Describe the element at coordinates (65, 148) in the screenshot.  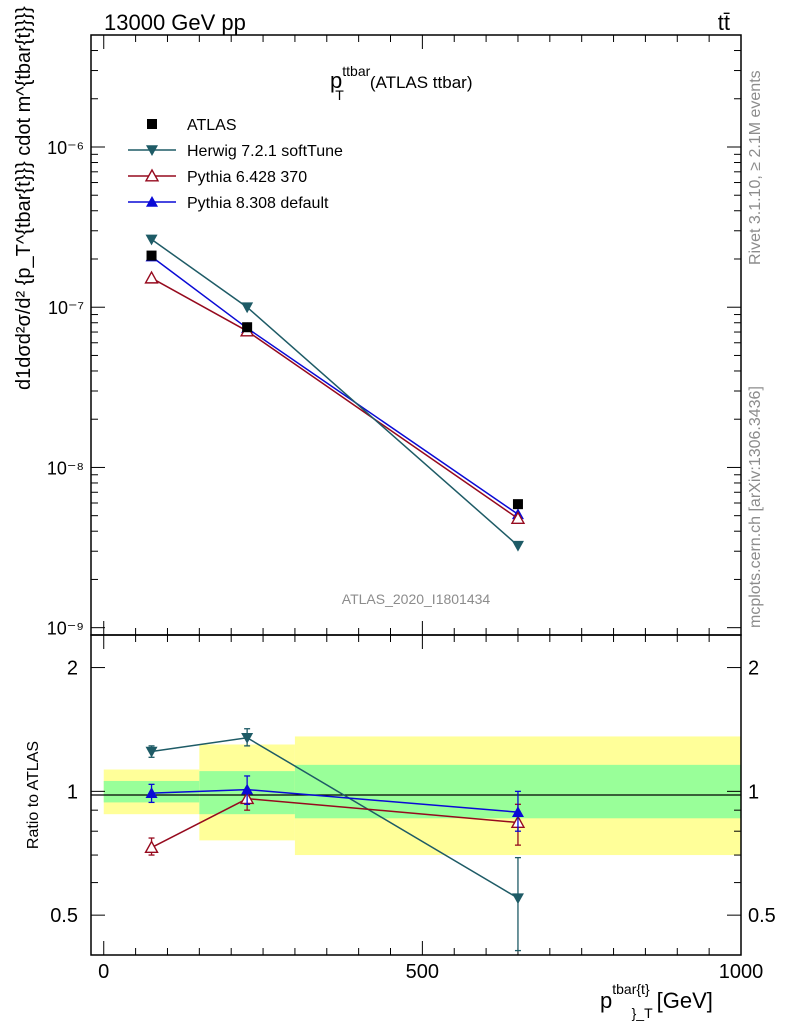
I see `main-y-tick-label: 10⁻⁶` at that location.